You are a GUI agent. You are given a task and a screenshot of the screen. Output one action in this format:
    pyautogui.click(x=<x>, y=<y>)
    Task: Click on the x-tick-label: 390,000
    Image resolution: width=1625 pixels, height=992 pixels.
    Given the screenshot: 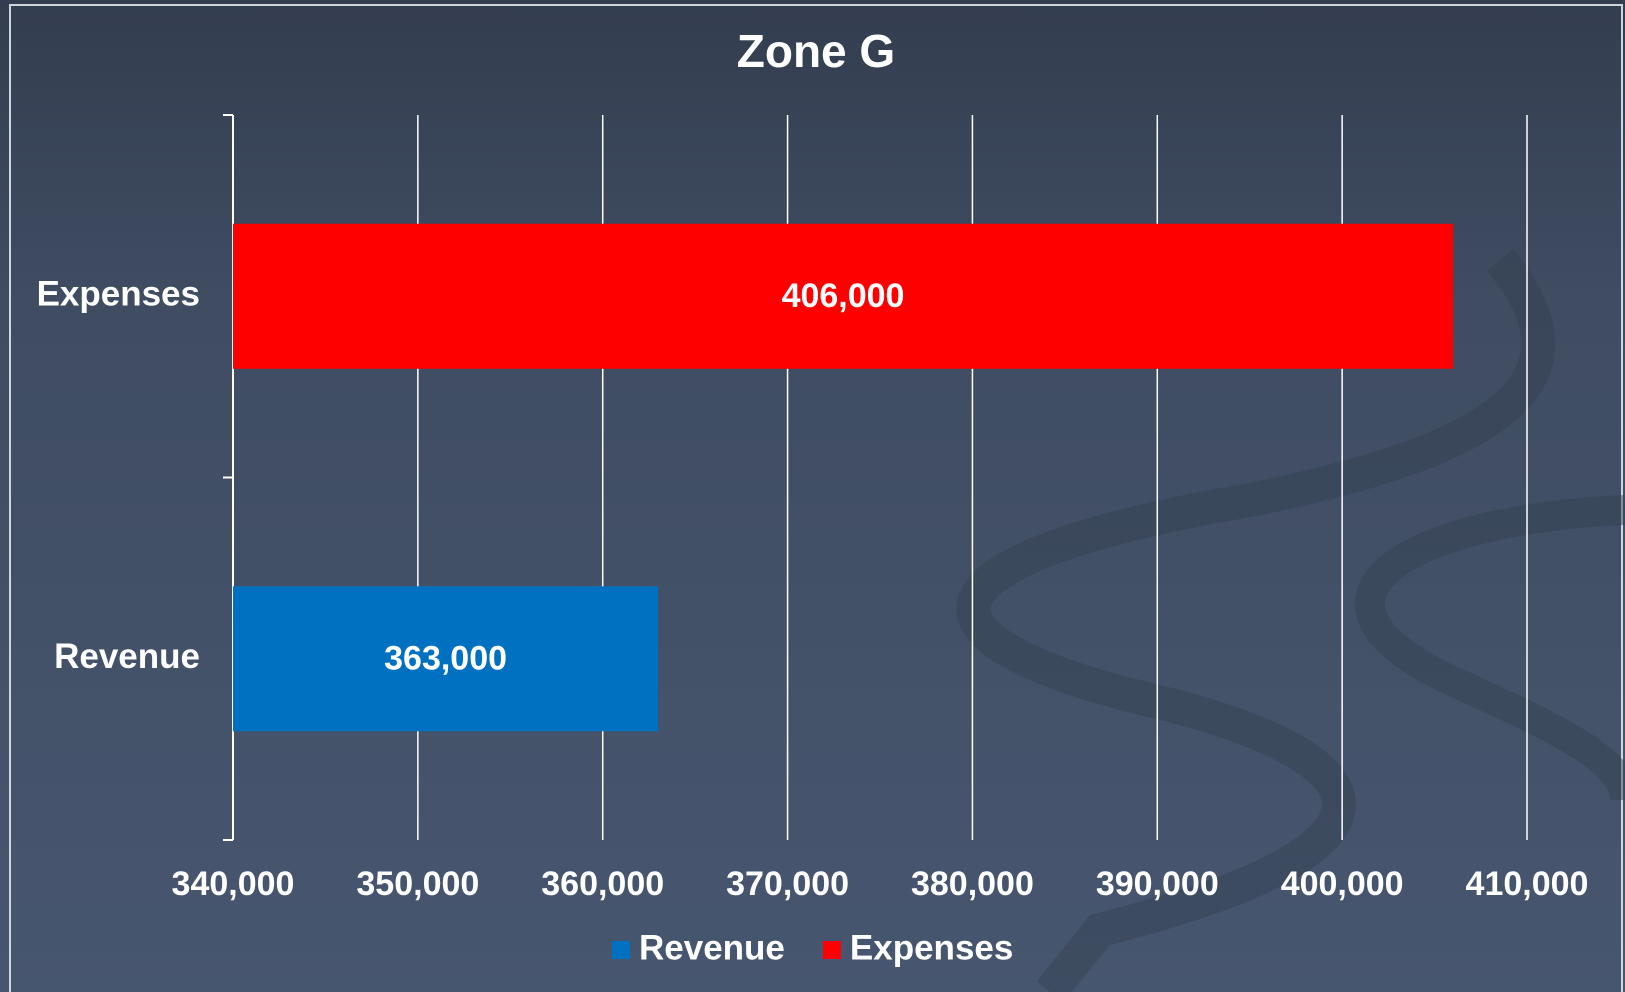 What is the action you would take?
    pyautogui.click(x=1157, y=884)
    